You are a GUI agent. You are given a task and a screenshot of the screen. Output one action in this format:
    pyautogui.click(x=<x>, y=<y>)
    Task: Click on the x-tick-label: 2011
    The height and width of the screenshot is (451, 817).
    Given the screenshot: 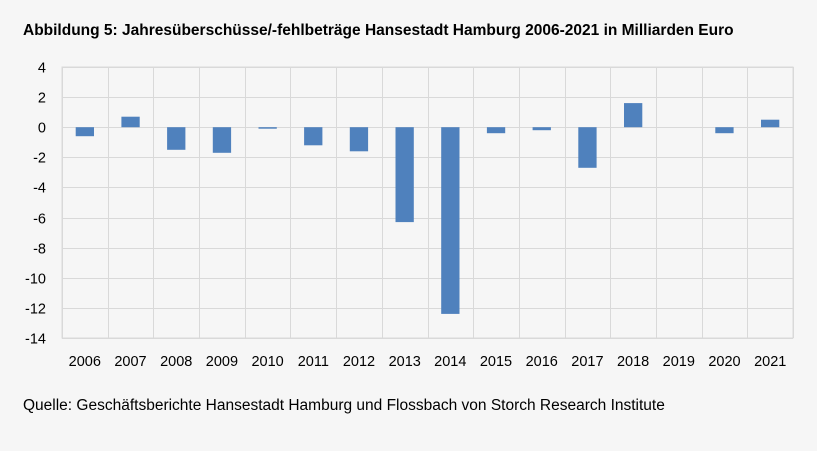 What is the action you would take?
    pyautogui.click(x=313, y=362)
    